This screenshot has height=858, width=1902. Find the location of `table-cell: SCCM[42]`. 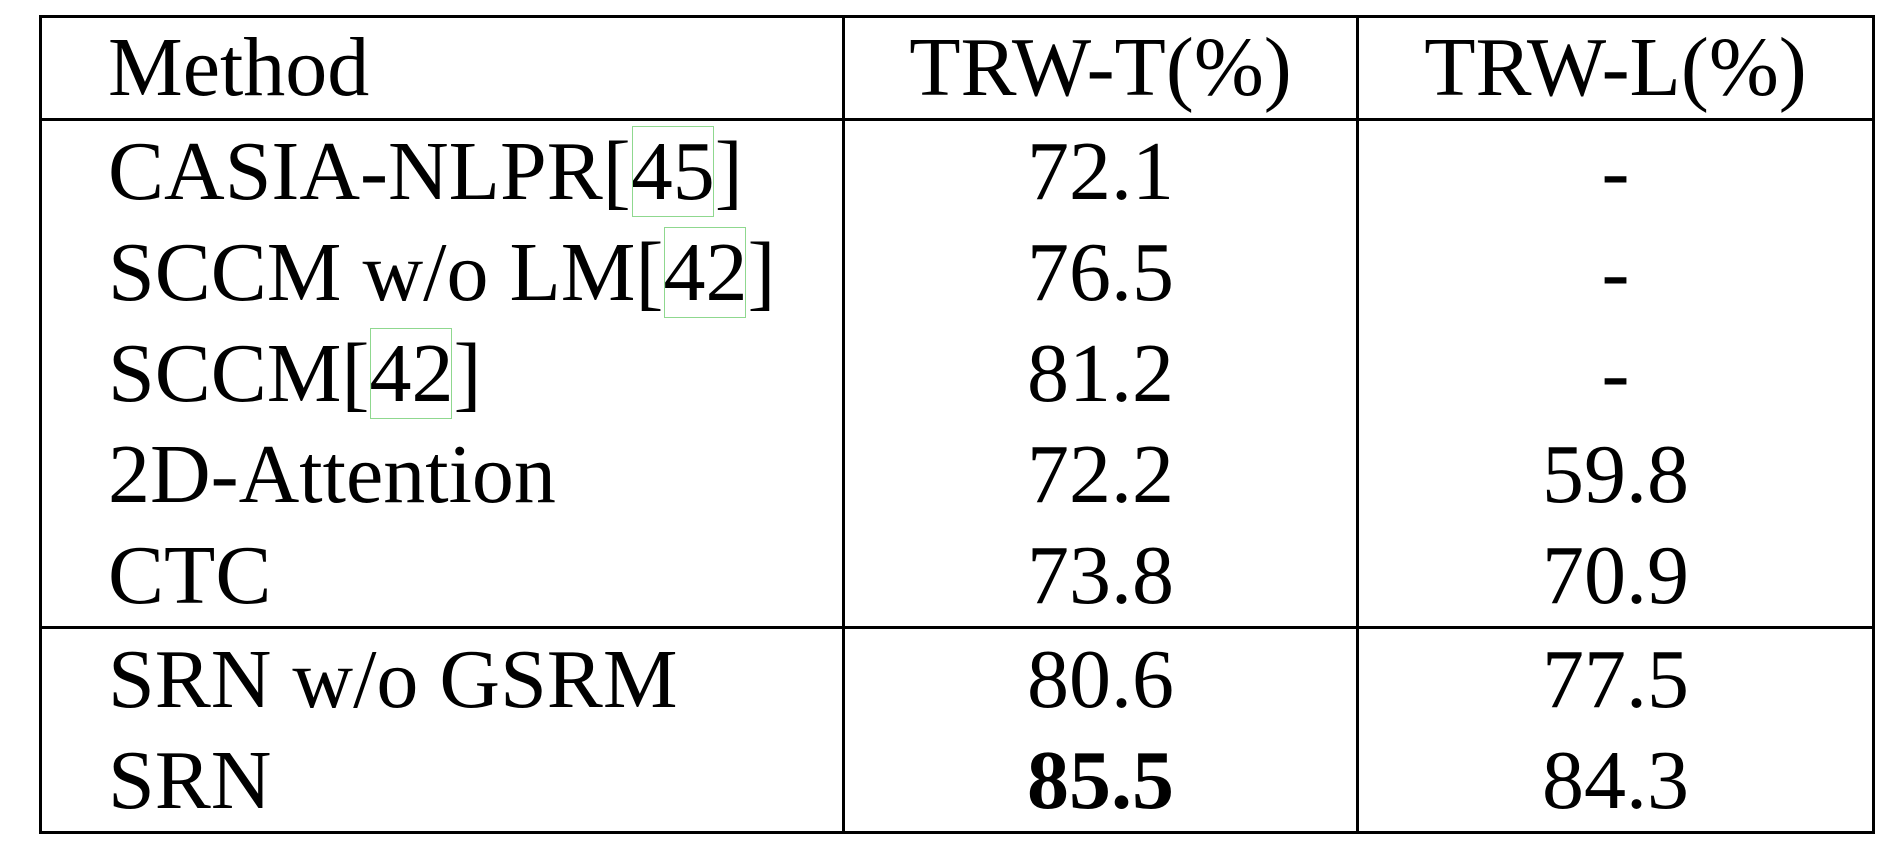

table-cell: SCCM[42] is located at coordinates (442, 373).